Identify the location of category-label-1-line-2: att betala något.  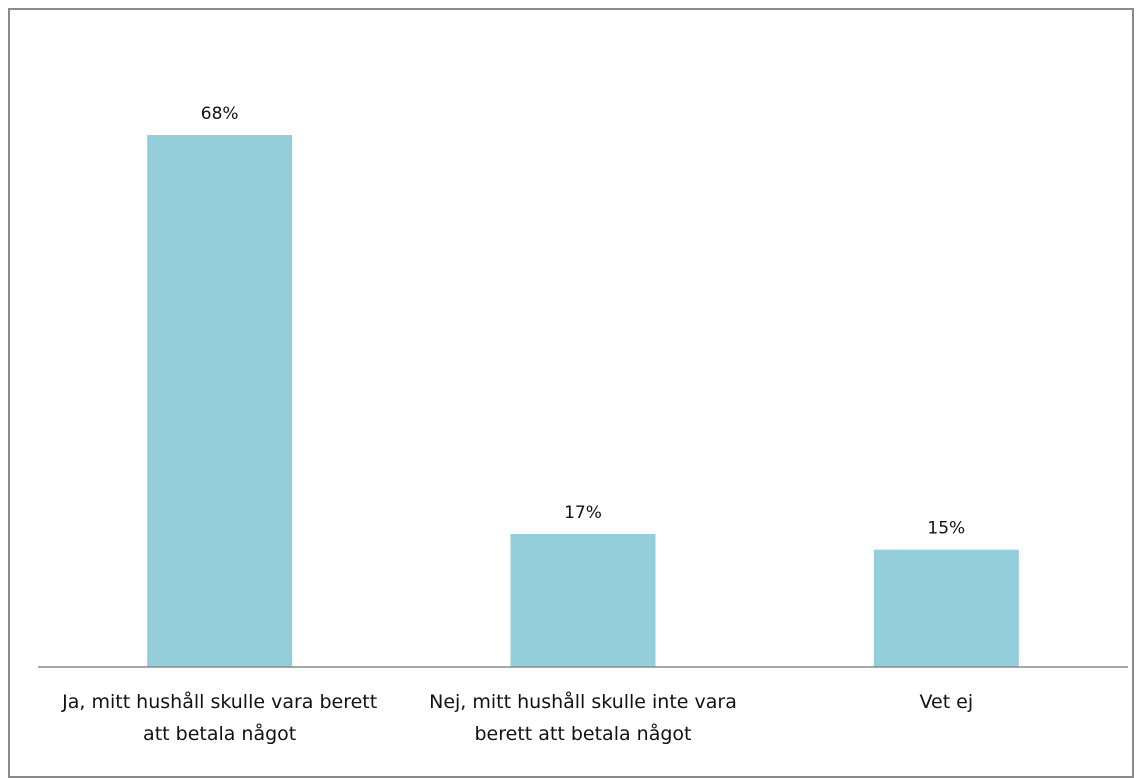
(219, 733).